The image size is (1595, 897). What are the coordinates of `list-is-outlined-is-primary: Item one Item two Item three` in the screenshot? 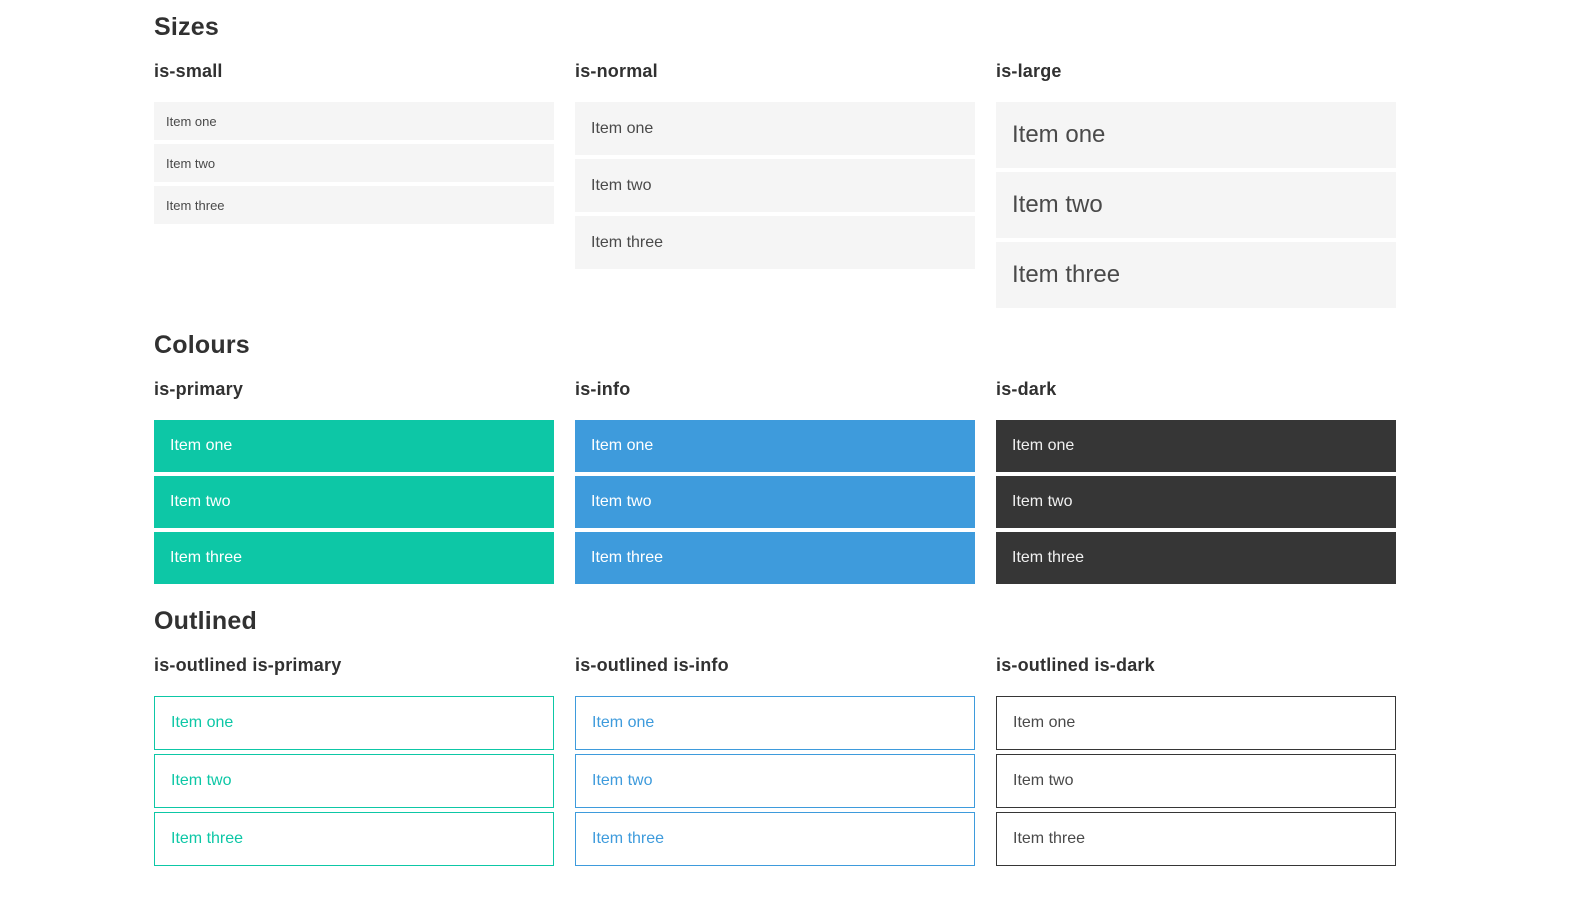 It's located at (354, 781).